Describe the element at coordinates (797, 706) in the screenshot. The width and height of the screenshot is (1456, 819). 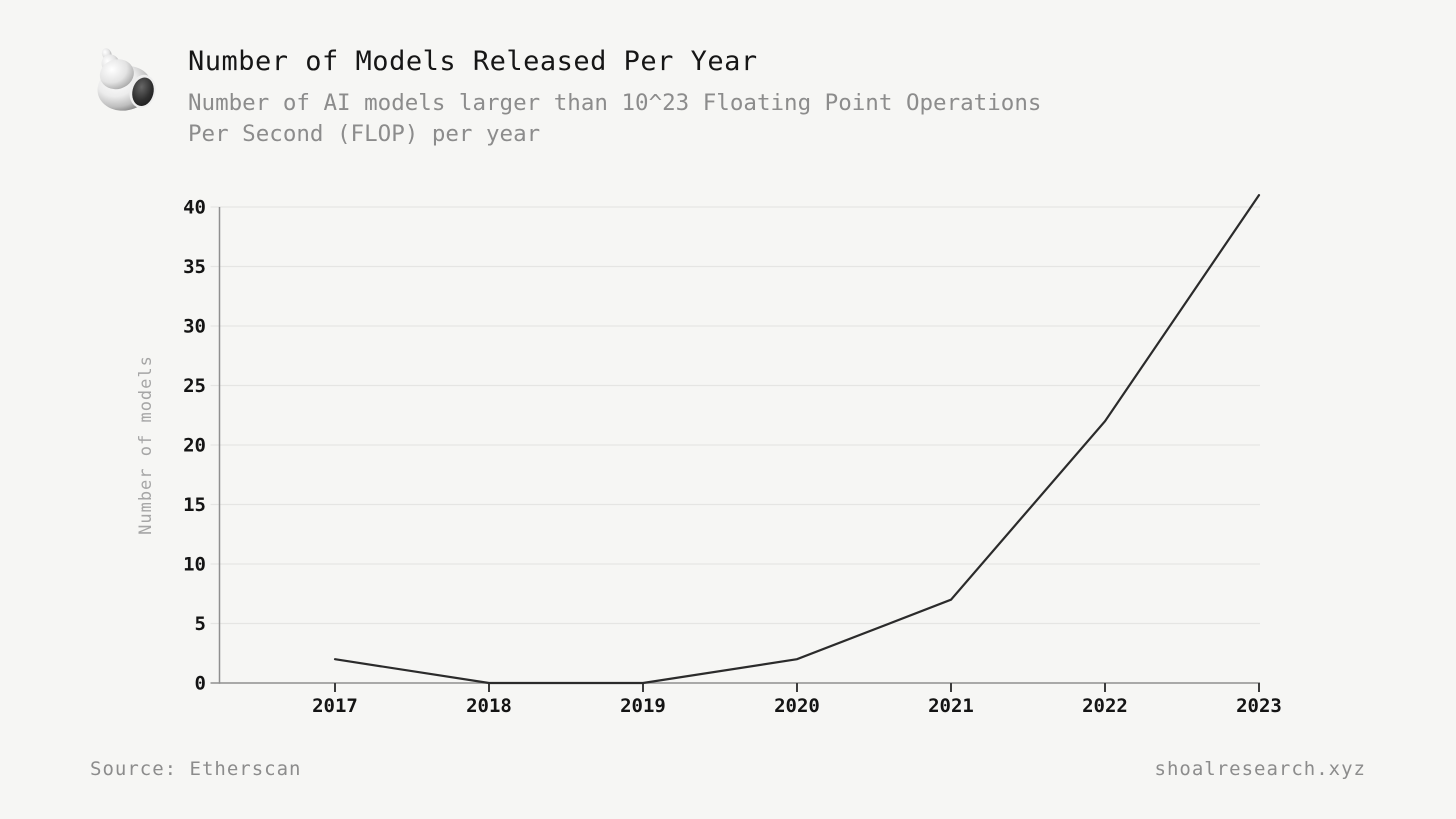
I see `x-tick-label: 2020` at that location.